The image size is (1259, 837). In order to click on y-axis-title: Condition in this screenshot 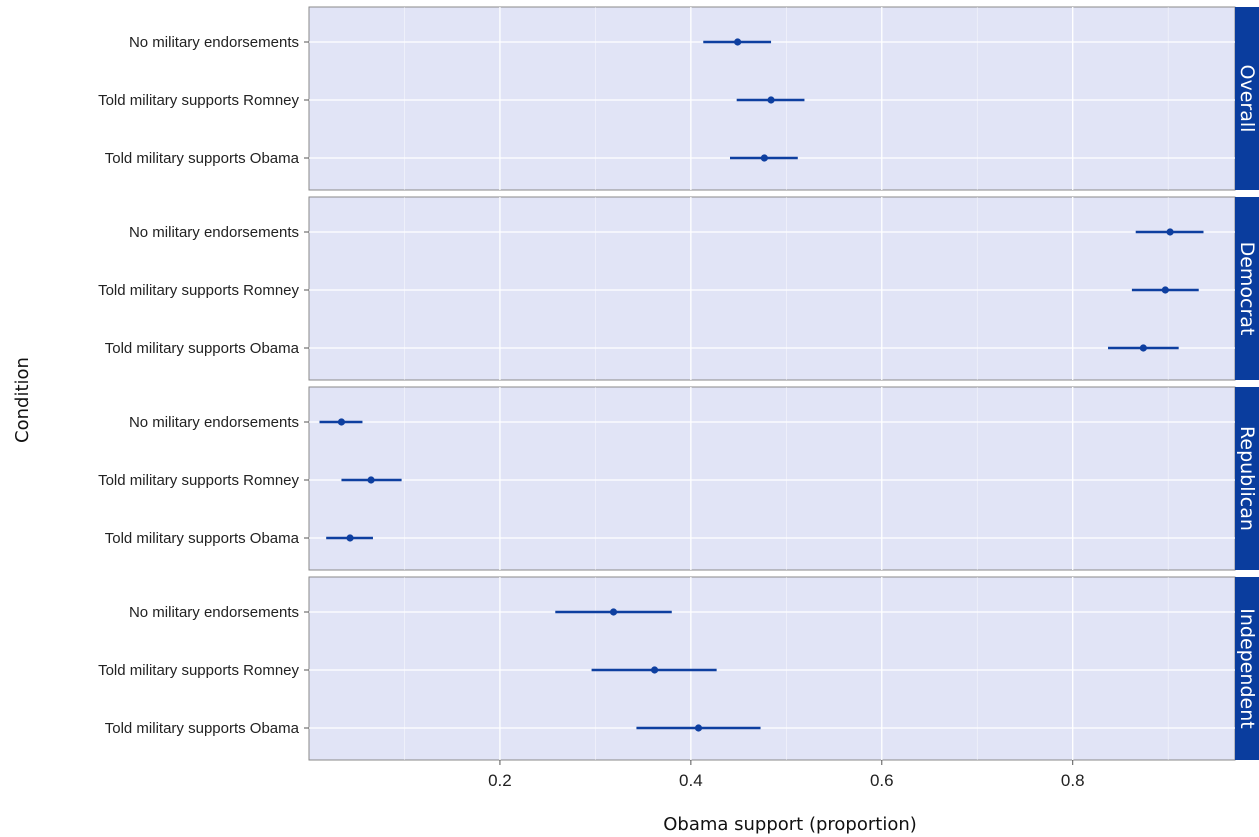, I will do `click(22, 400)`.